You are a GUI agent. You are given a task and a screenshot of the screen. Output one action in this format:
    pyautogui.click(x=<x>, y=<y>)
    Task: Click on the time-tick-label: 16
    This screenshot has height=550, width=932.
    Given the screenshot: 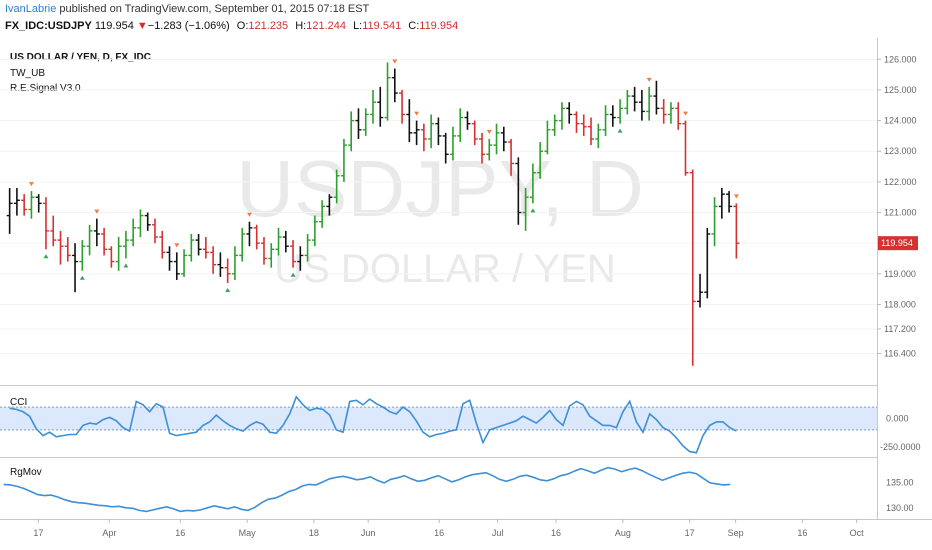 What is the action you would take?
    pyautogui.click(x=180, y=533)
    